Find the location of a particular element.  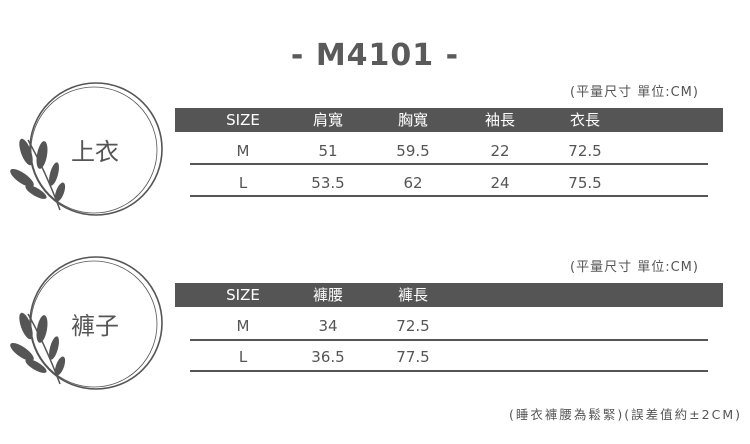

table-cell: 59.5 is located at coordinates (413, 151).